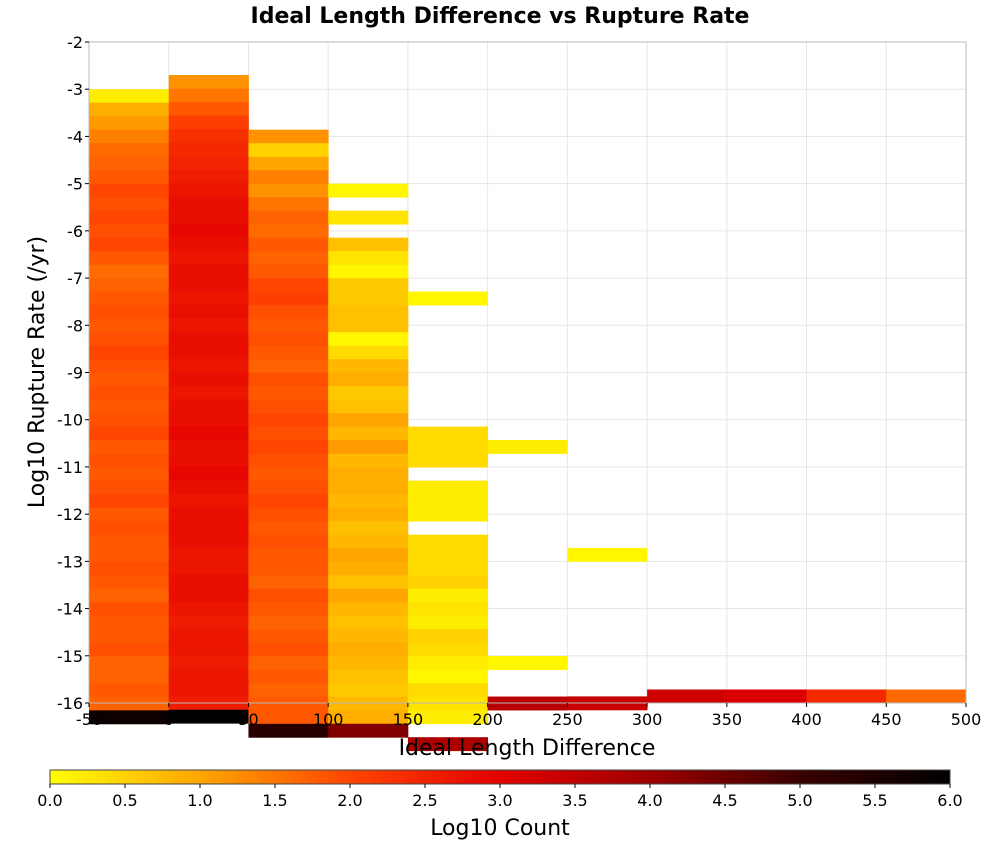 The image size is (1000, 850). I want to click on y-tick-label: -14, so click(70, 609).